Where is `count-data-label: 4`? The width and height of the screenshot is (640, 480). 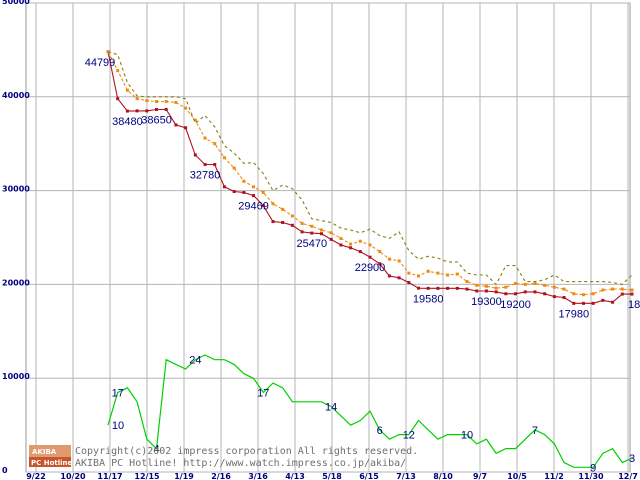
count-data-label: 4 is located at coordinates (156, 450).